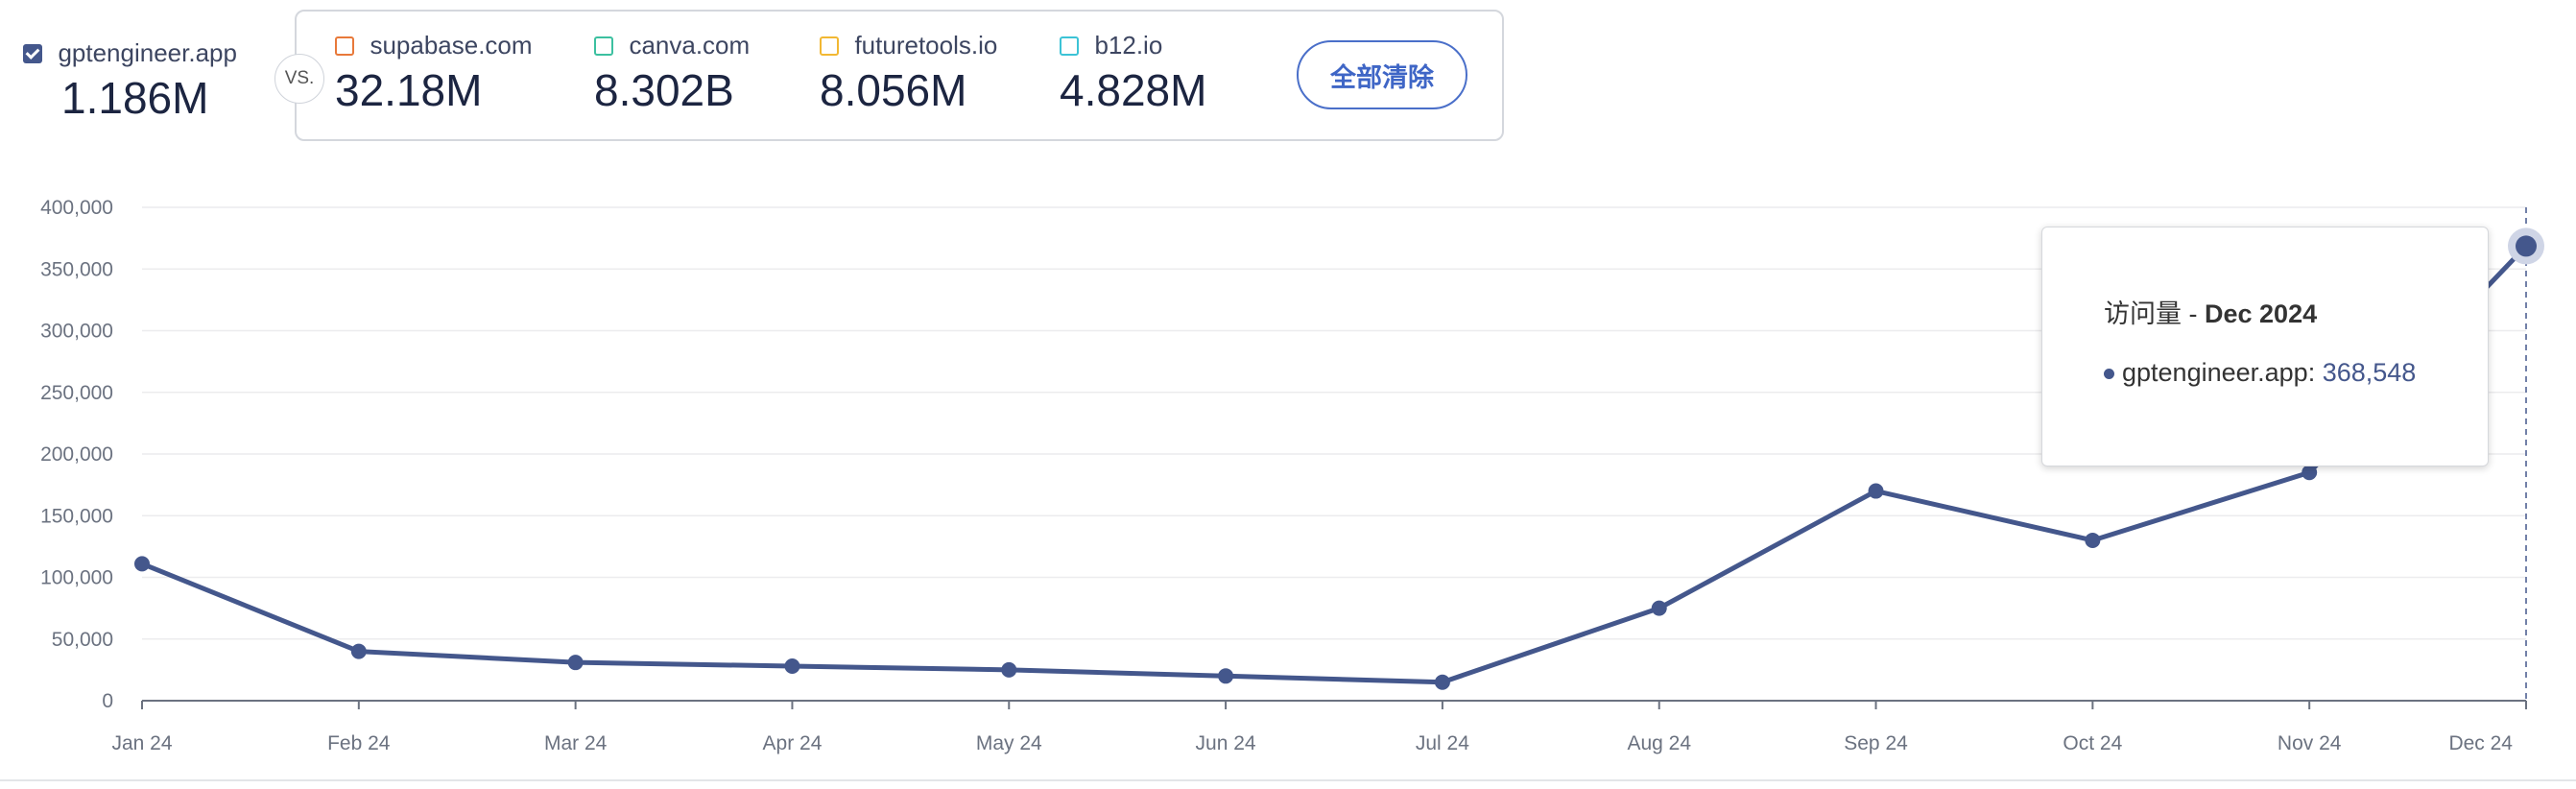 The height and width of the screenshot is (789, 2576). Describe the element at coordinates (793, 743) in the screenshot. I see `x-tick-label: Apr 24` at that location.